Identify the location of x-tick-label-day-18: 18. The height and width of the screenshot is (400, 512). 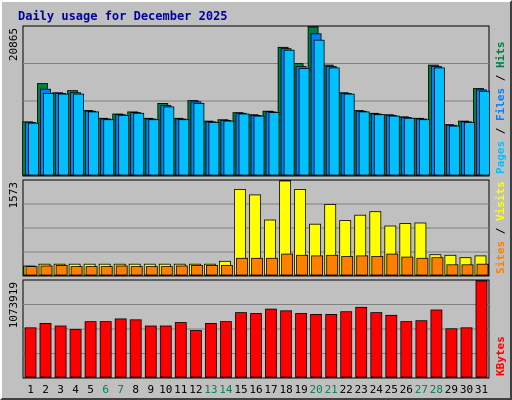
(285, 389).